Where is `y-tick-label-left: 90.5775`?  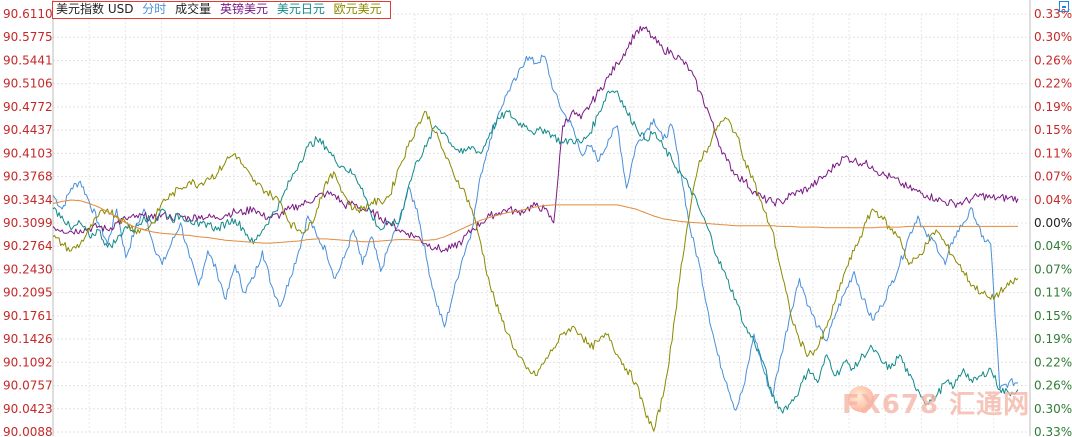 y-tick-label-left: 90.5775 is located at coordinates (28, 37).